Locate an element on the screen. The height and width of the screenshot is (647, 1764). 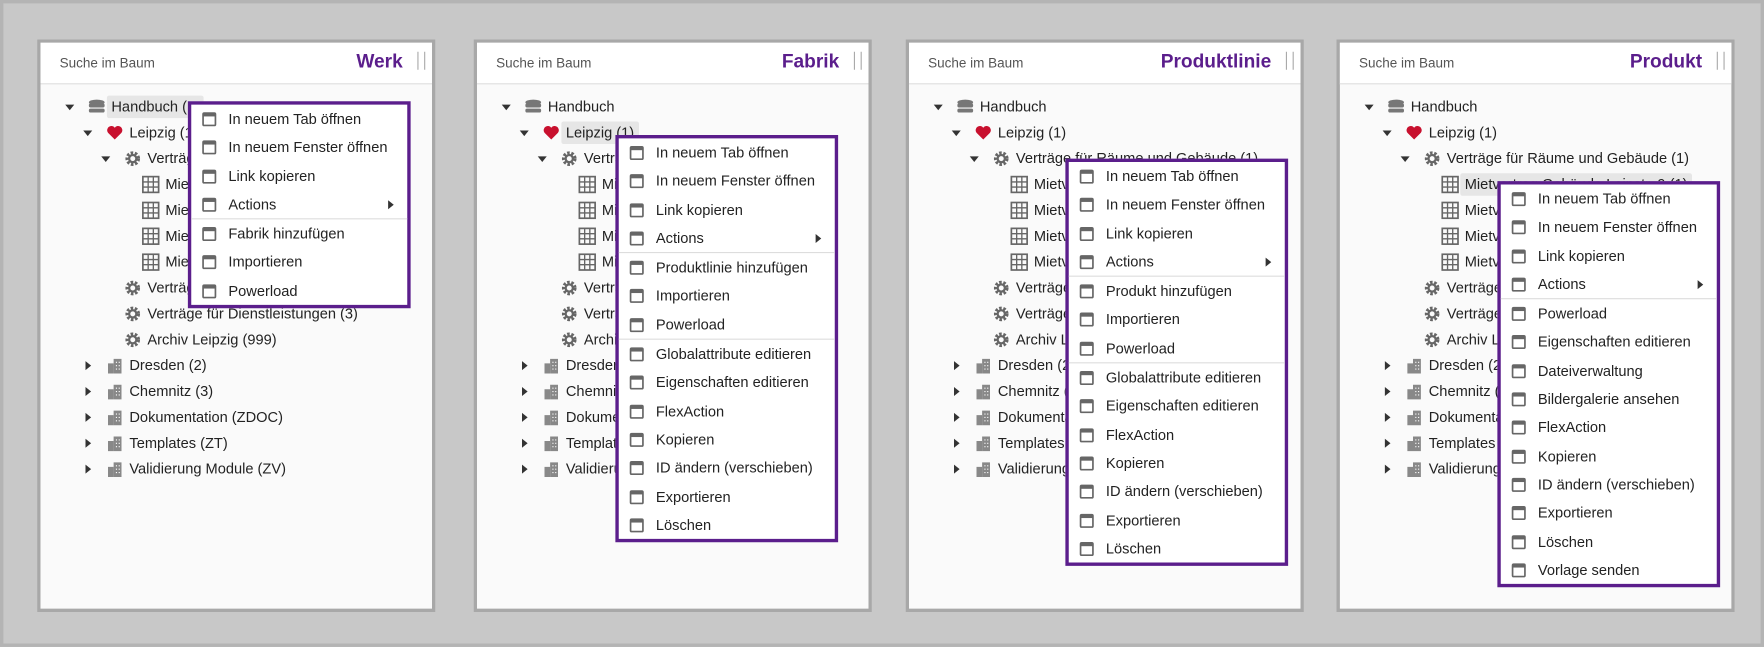
tree-node: Handbuch is located at coordinates (669, 107).